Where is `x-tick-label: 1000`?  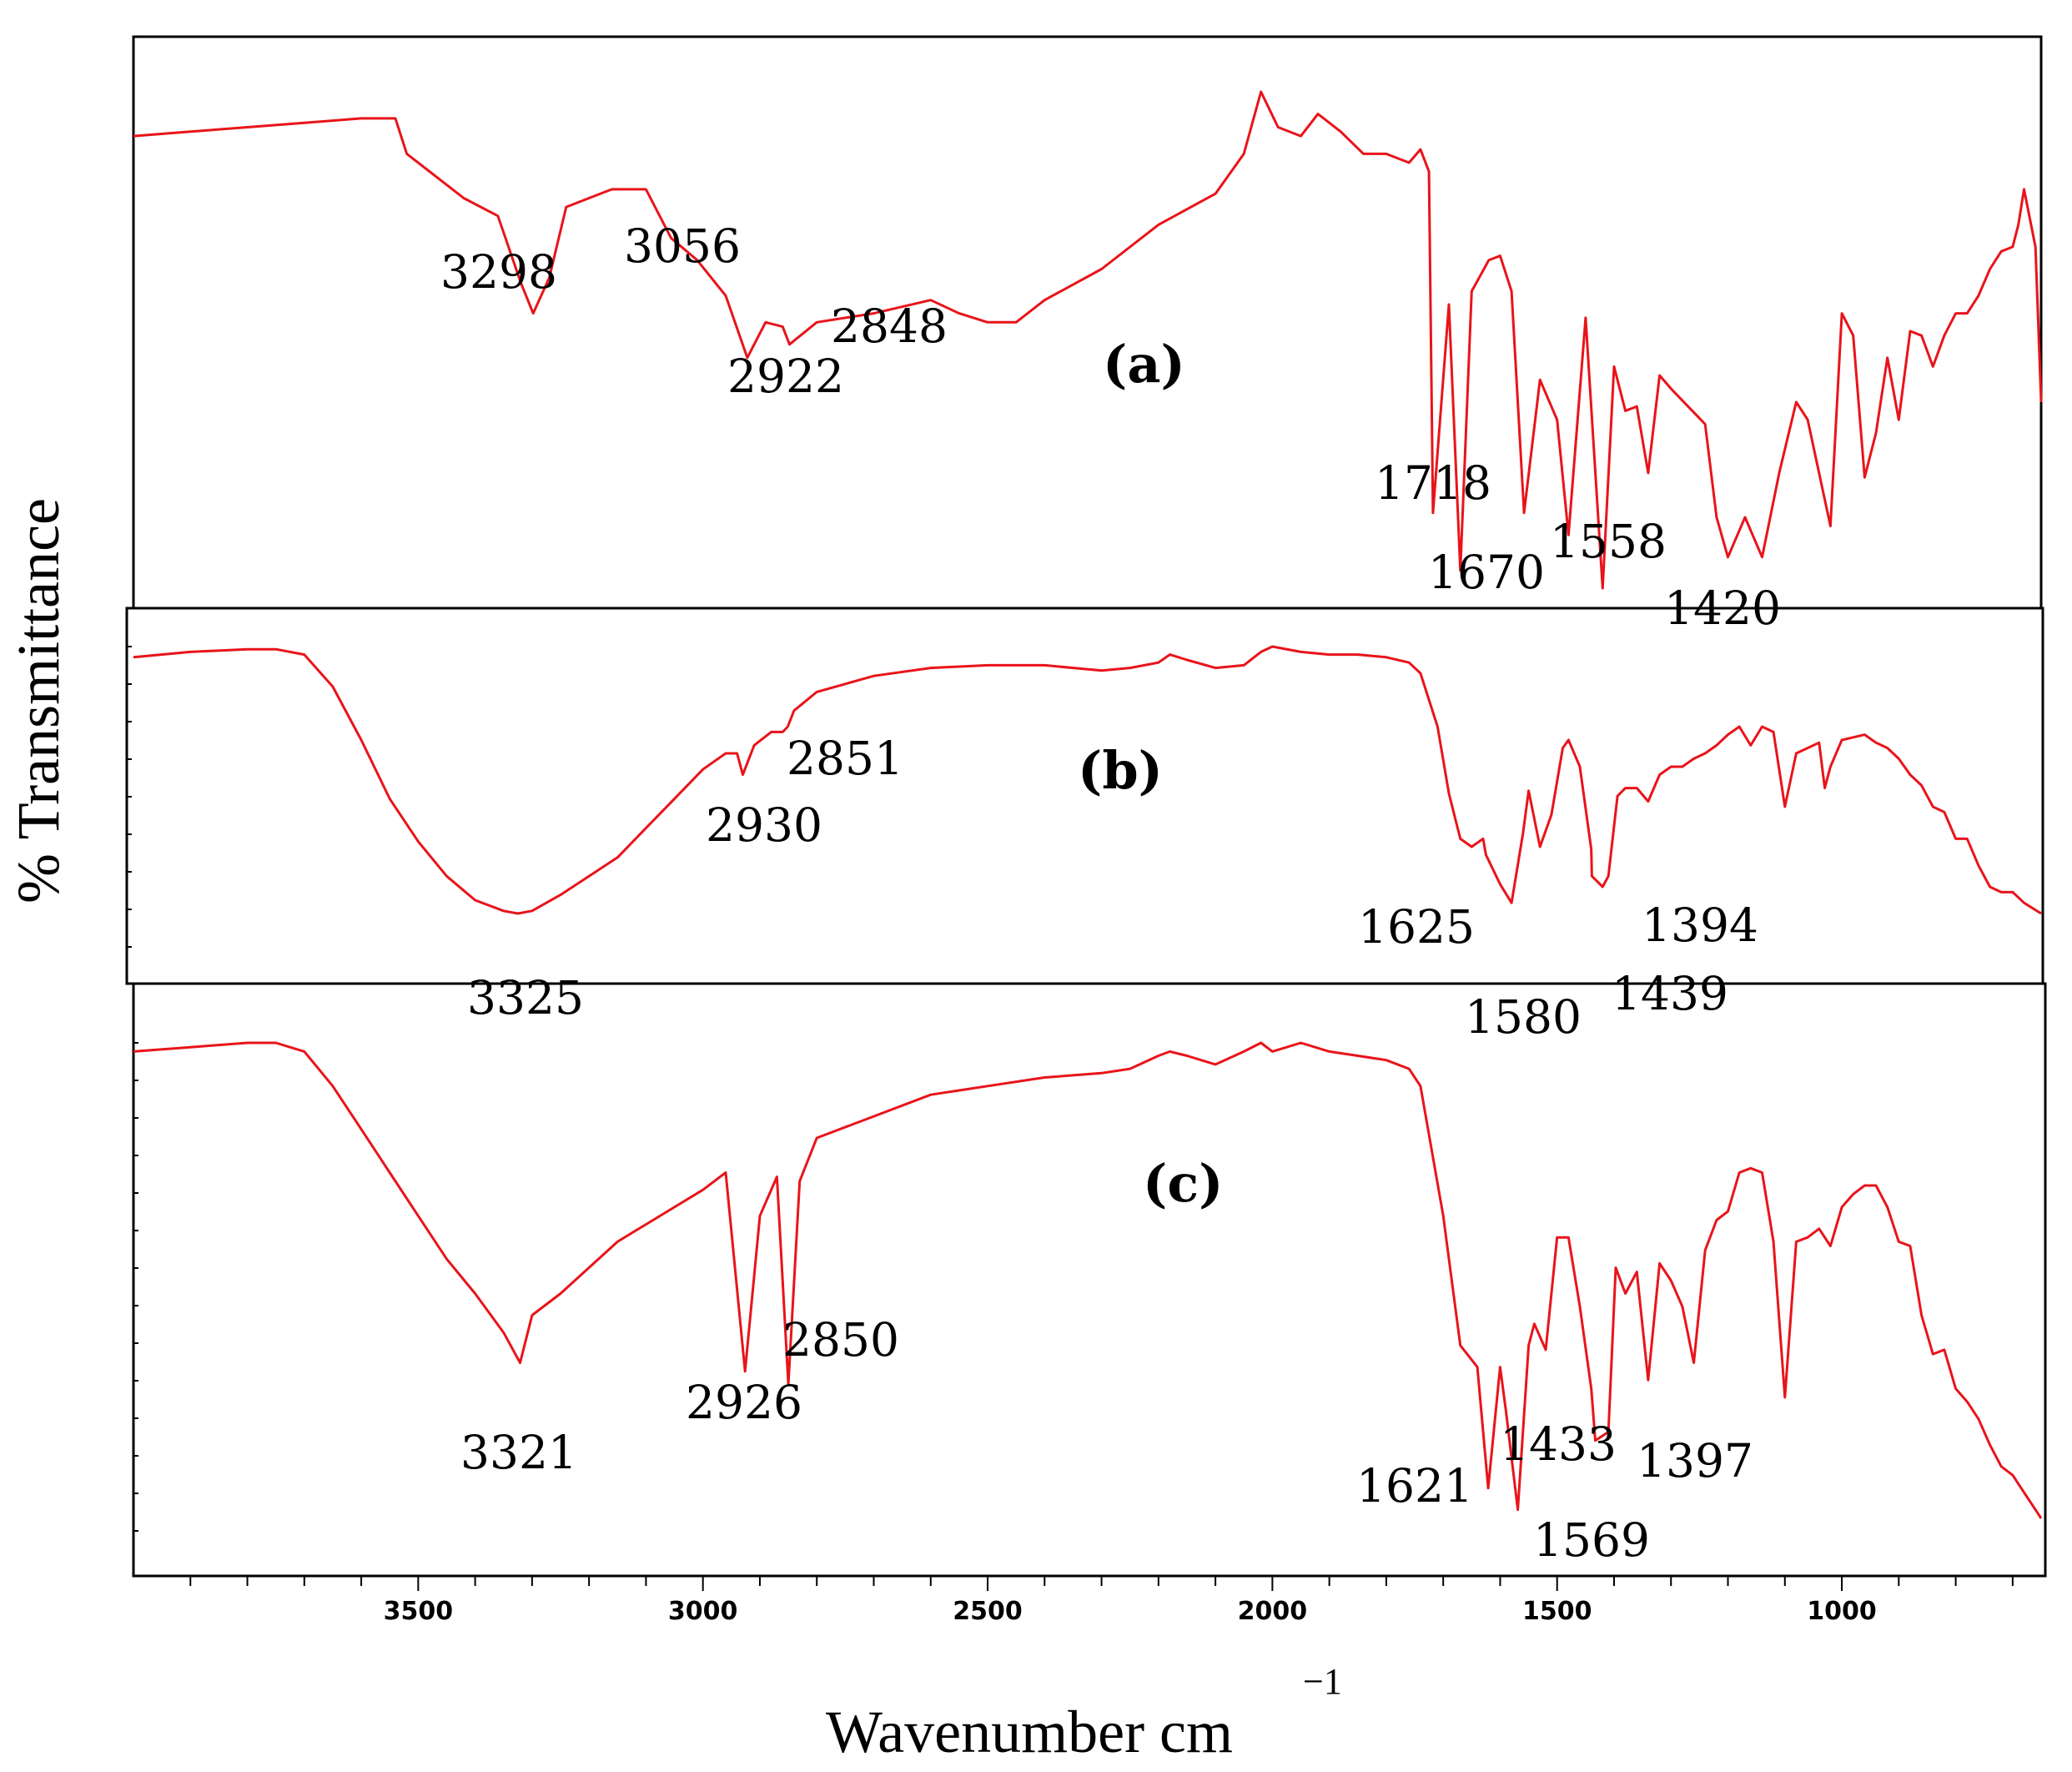 x-tick-label: 1000 is located at coordinates (1842, 1611).